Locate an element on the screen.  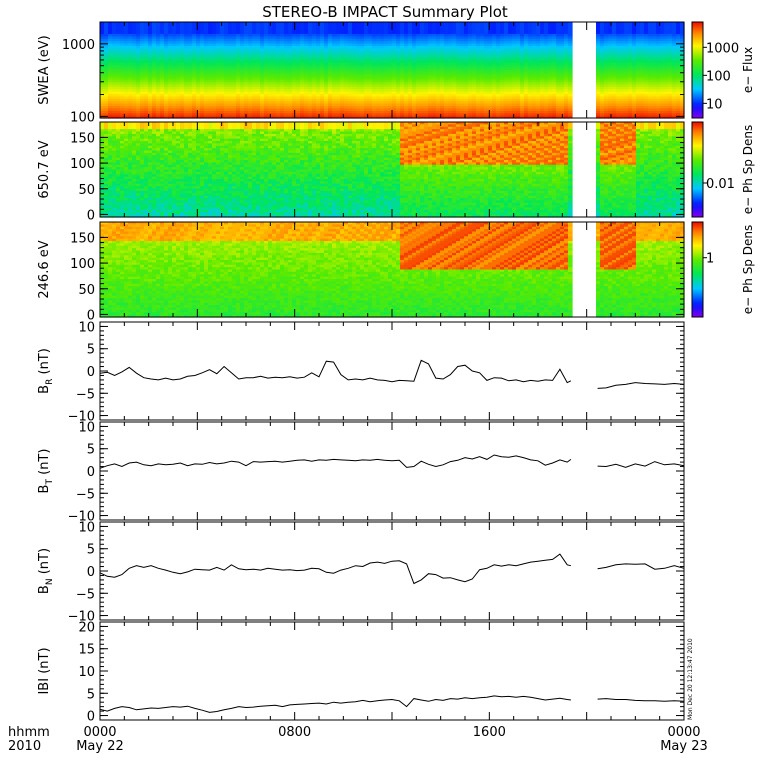
time-tick-date: May 22 is located at coordinates (100, 746).